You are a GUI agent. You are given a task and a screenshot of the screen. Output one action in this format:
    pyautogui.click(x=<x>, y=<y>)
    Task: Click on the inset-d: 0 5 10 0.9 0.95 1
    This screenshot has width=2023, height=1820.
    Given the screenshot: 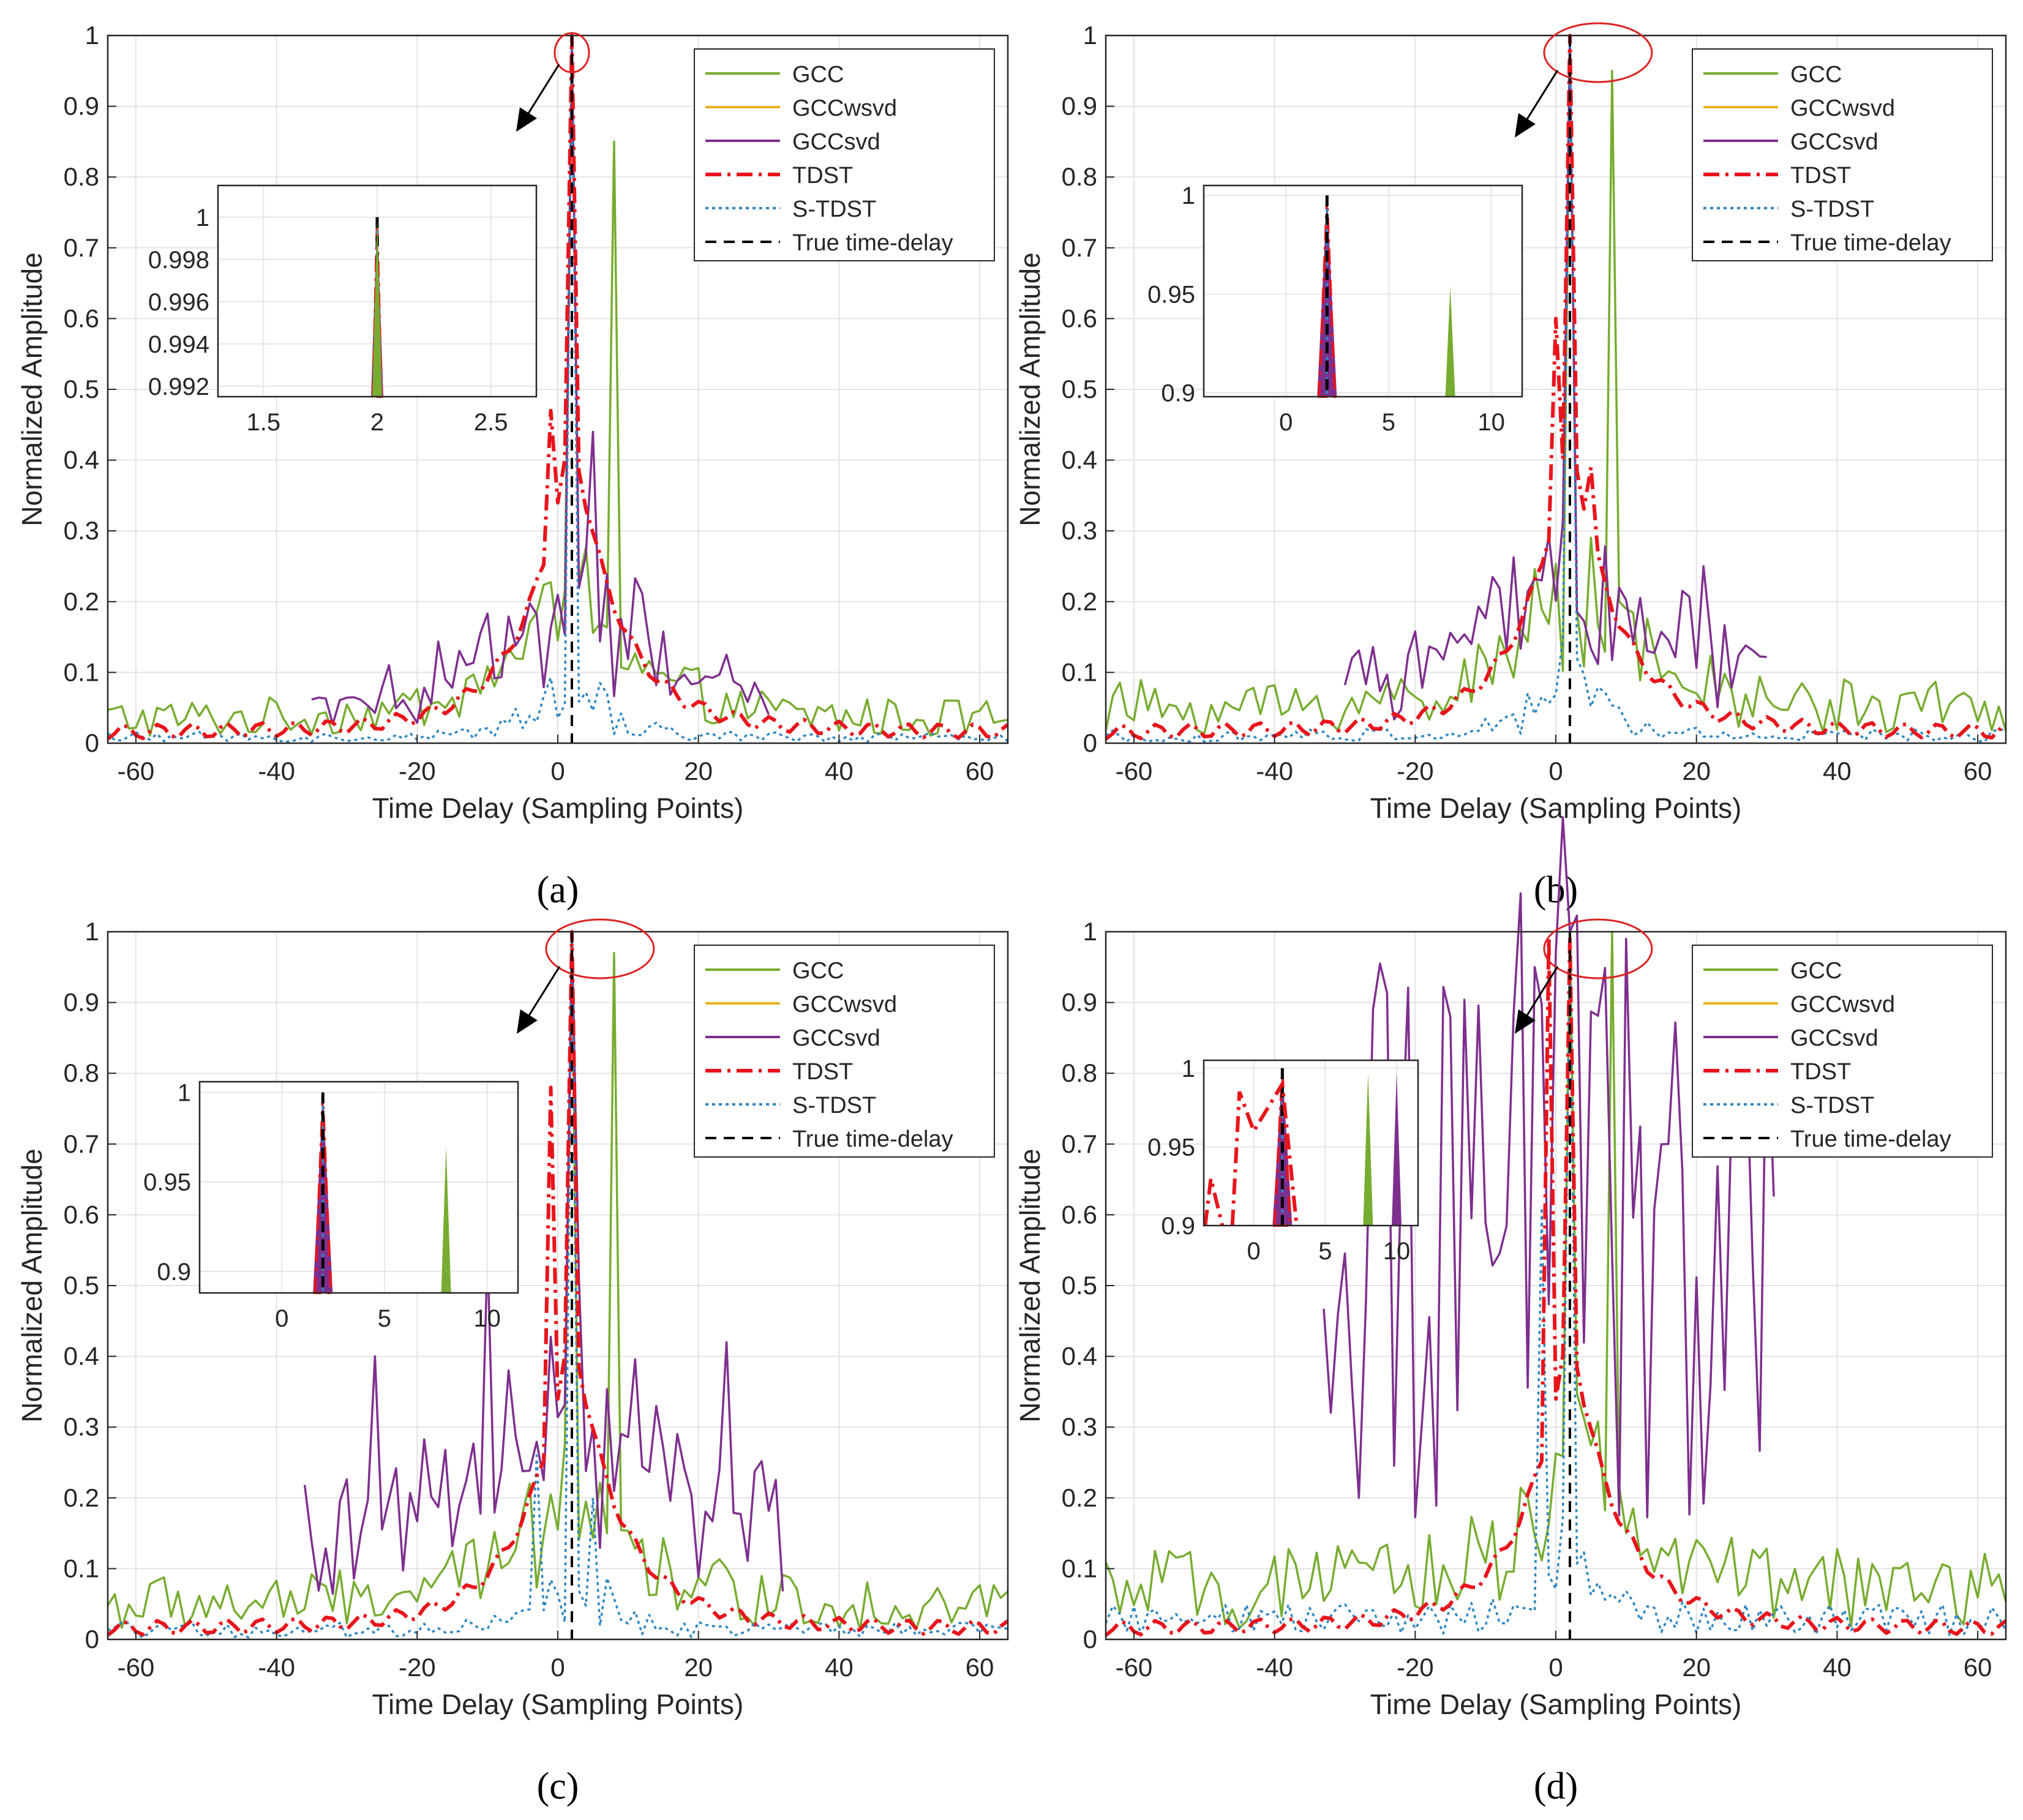 What is the action you would take?
    pyautogui.click(x=1283, y=1160)
    